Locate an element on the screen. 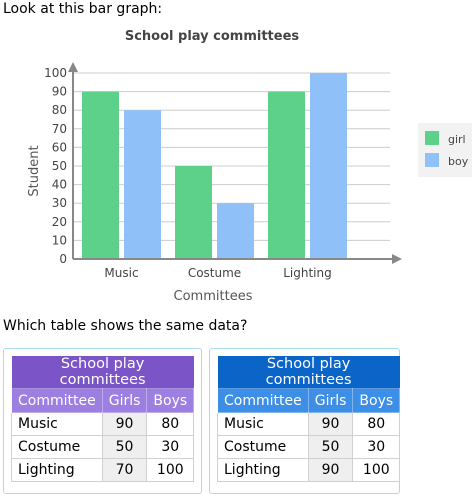 The height and width of the screenshot is (496, 474). y-tick-label: 10 is located at coordinates (59, 240).